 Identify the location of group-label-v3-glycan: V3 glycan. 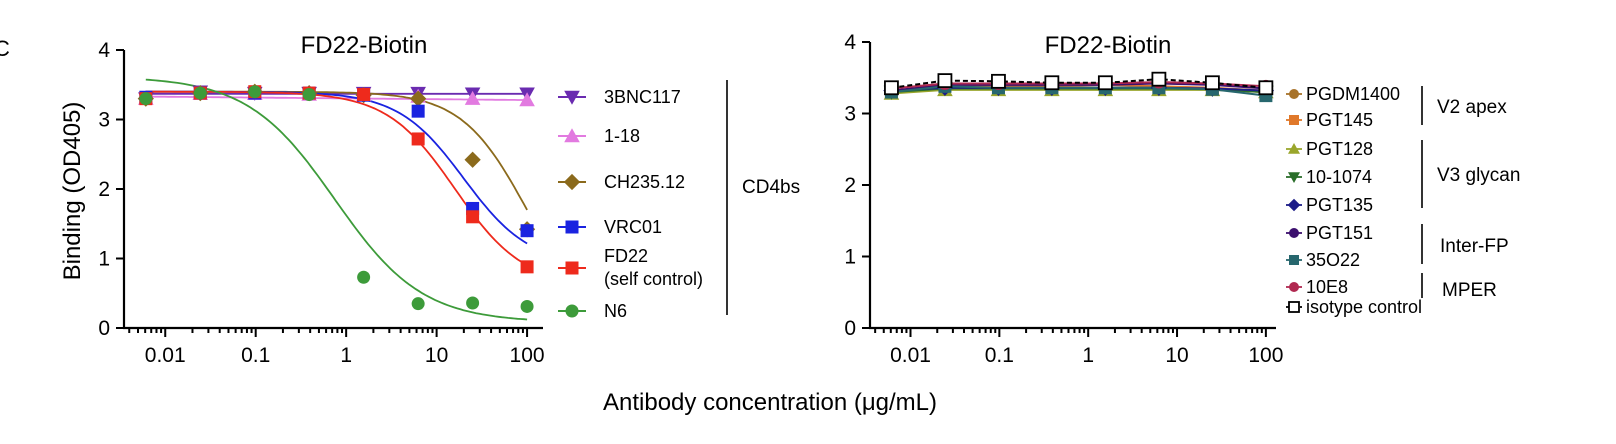
(1478, 175).